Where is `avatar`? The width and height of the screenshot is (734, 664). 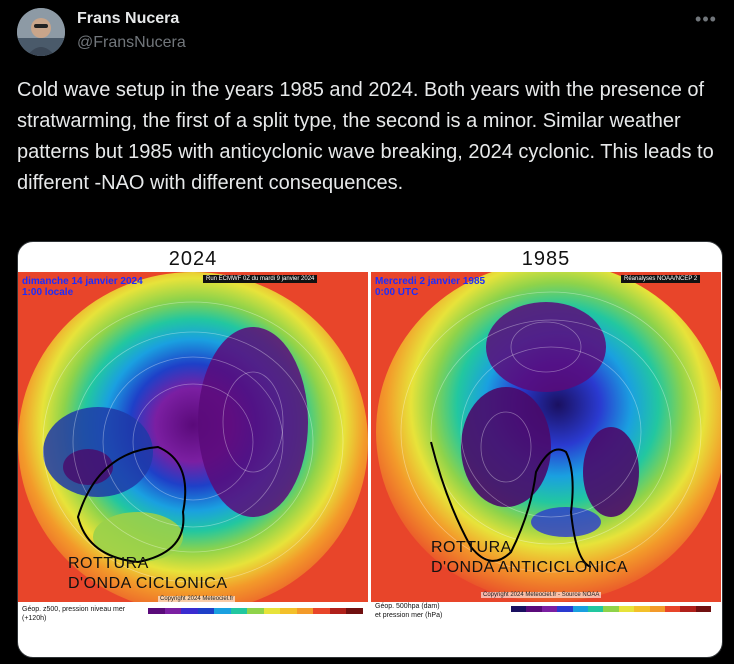
avatar is located at coordinates (41, 32).